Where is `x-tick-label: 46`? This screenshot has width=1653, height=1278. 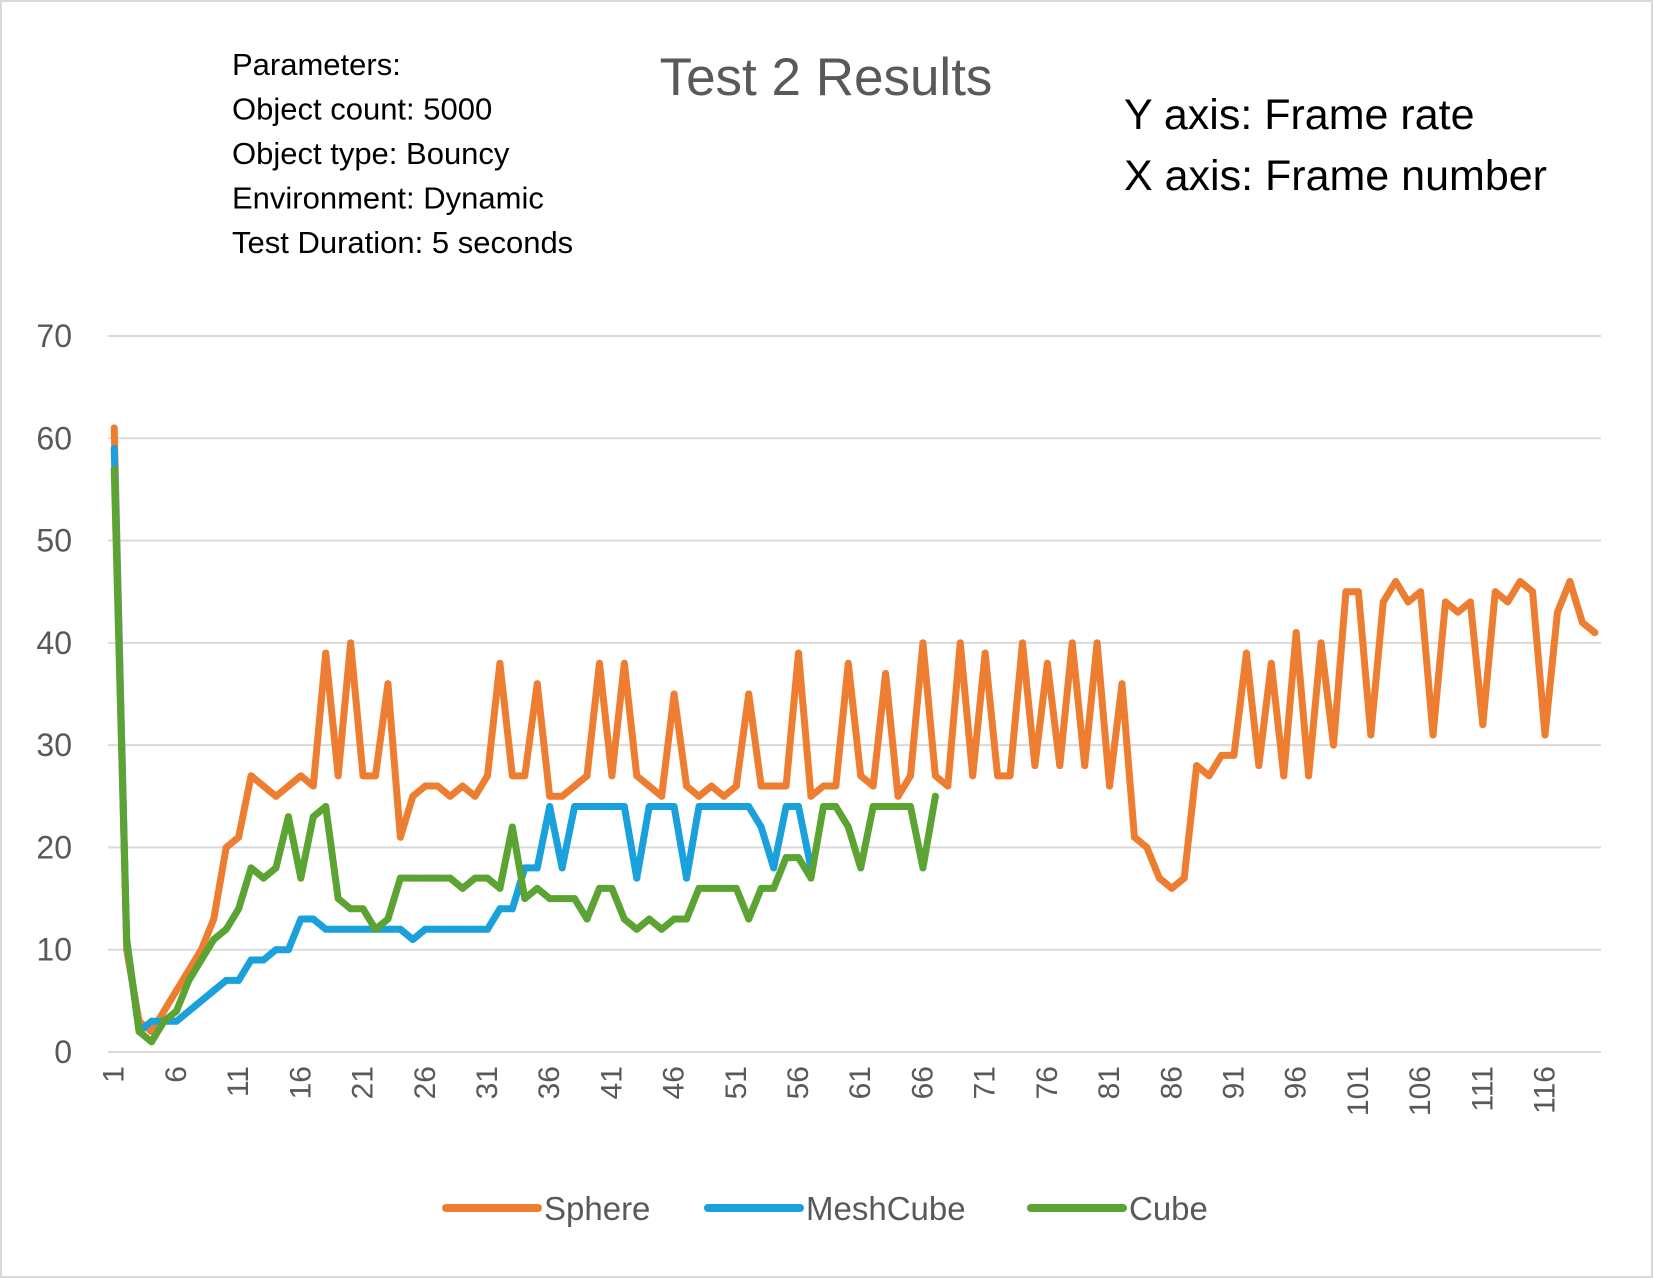 x-tick-label: 46 is located at coordinates (674, 1082).